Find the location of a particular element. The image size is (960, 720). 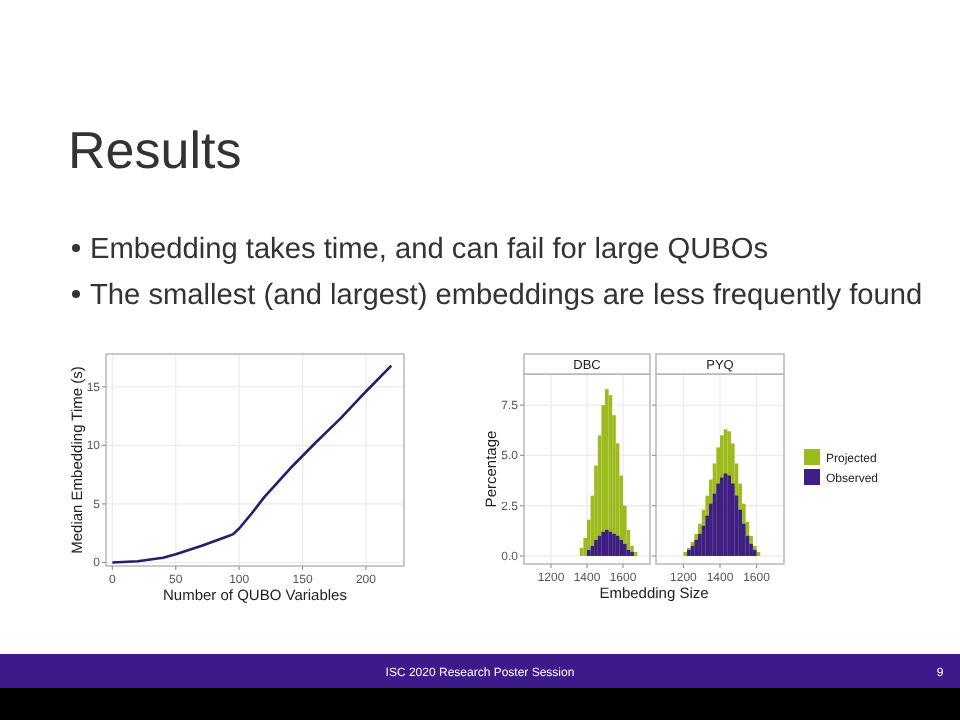

text: Embedding takes time, and can fail for large QUBOs is located at coordinates (429, 250).